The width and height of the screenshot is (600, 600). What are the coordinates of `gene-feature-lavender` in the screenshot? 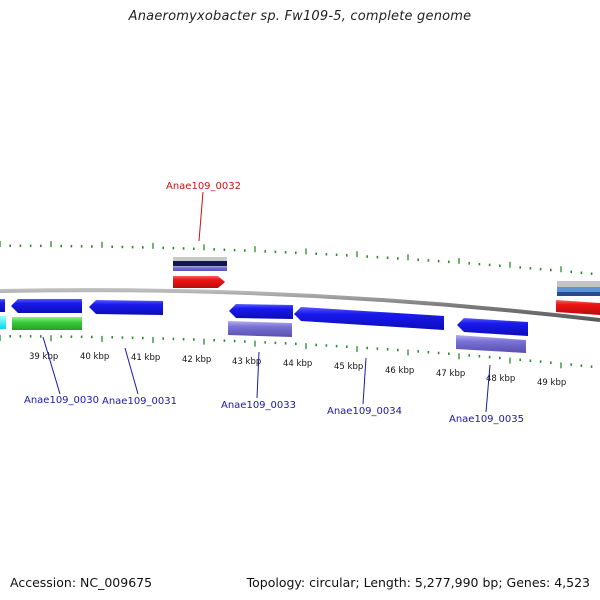 It's located at (200, 268).